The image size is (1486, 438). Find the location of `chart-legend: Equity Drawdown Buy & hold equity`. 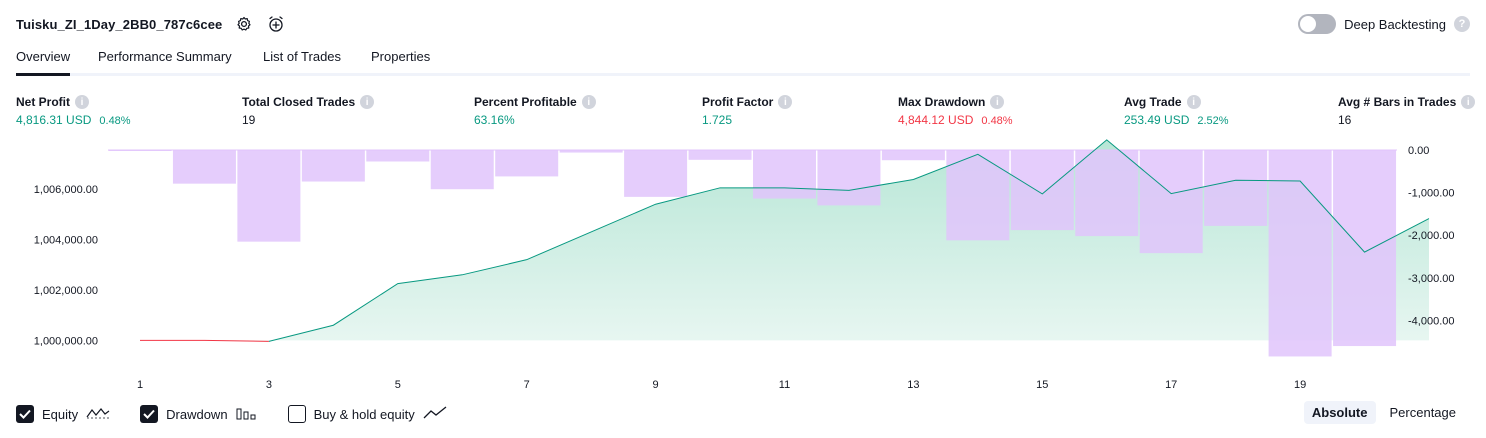

chart-legend: Equity Drawdown Buy & hold equity is located at coordinates (246, 414).